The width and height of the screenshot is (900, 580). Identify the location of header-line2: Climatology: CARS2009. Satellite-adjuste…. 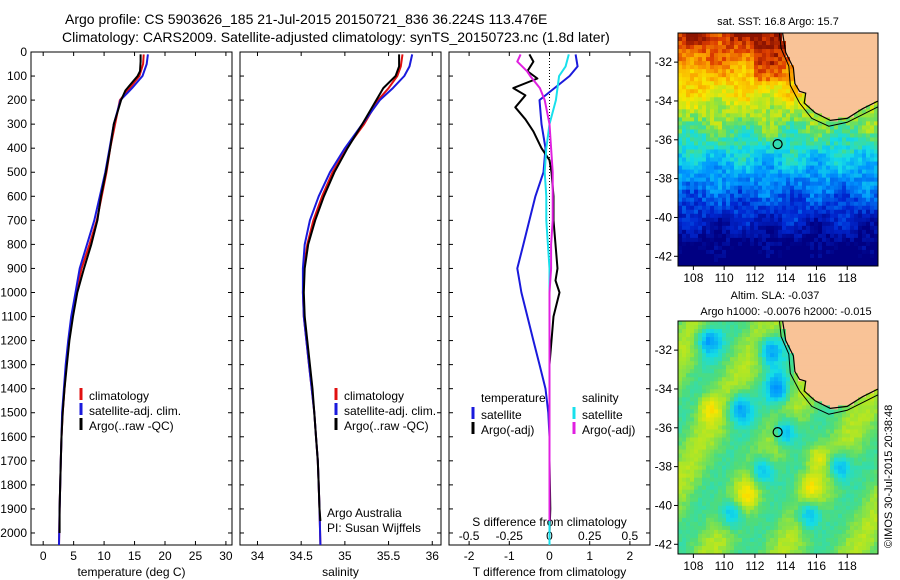
(336, 37).